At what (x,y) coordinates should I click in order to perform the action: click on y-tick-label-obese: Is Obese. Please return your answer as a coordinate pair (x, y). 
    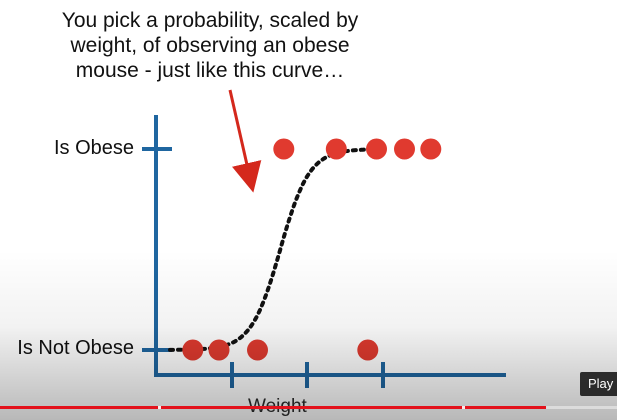
    Looking at the image, I should click on (93, 148).